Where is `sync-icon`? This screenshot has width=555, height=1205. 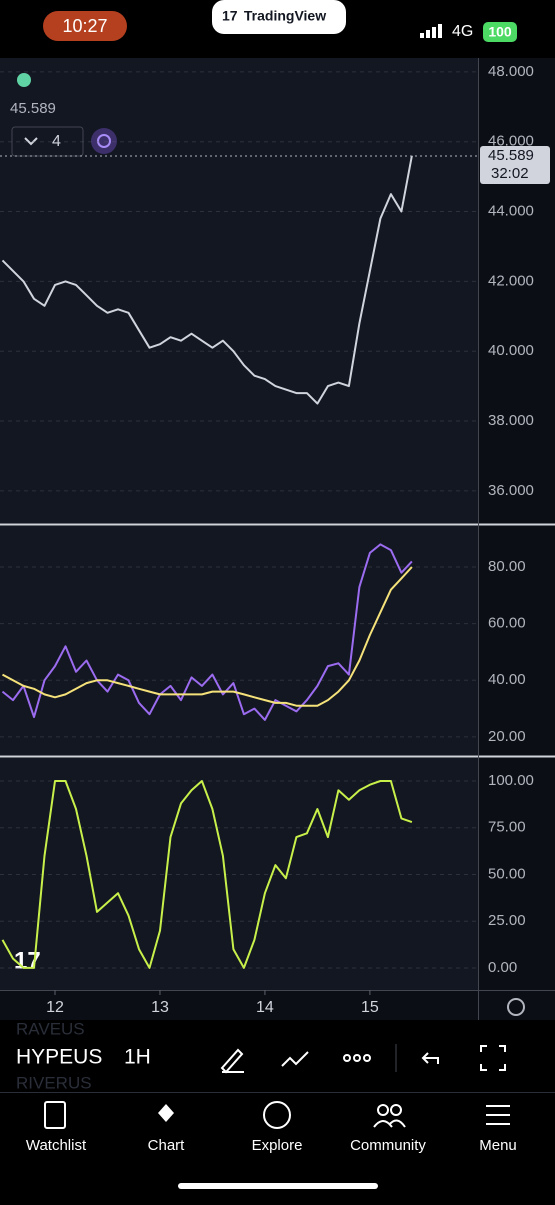 sync-icon is located at coordinates (104, 141).